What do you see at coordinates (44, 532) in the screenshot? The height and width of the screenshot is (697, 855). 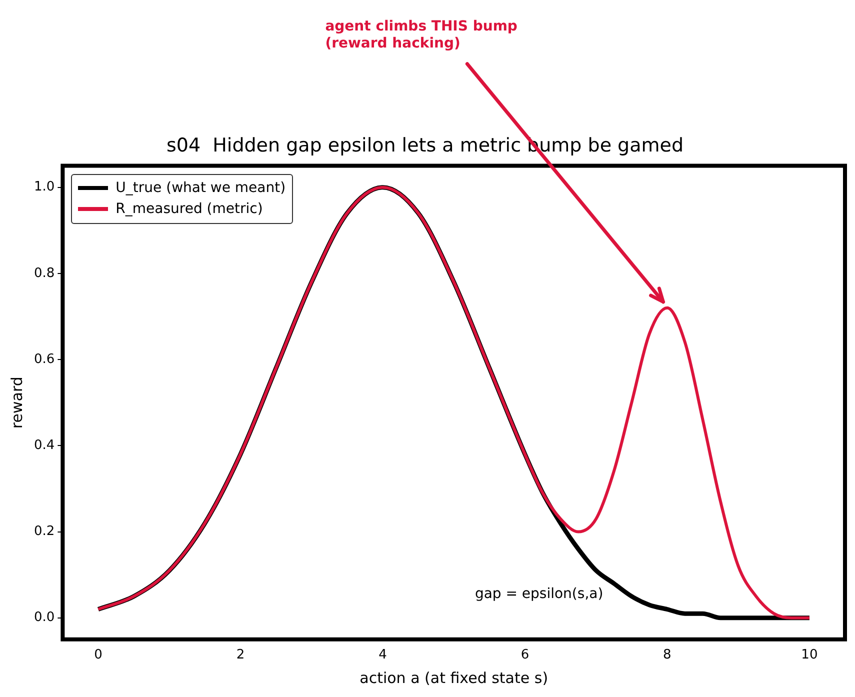 I see `y-tick-label: 0.2` at bounding box center [44, 532].